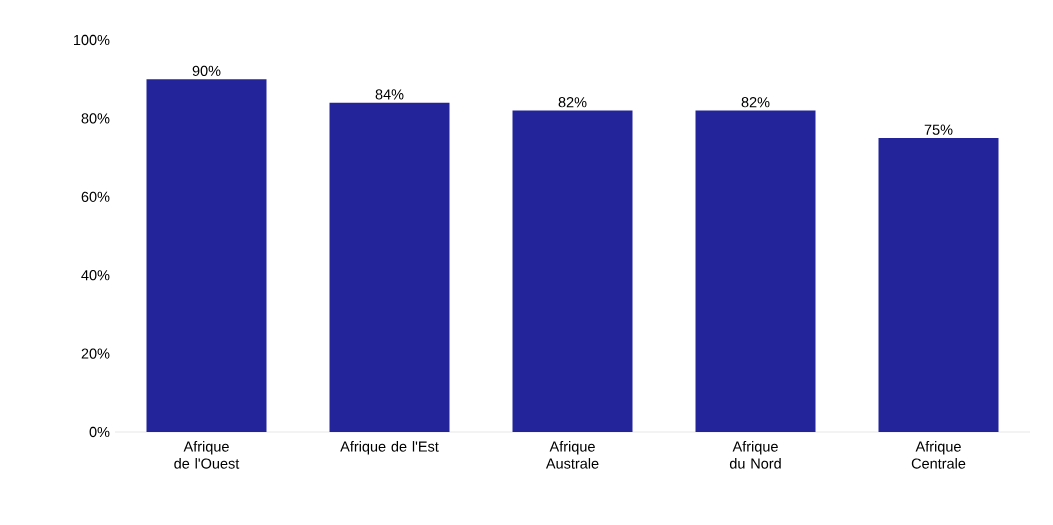  I want to click on data-label: 90%, so click(206, 70).